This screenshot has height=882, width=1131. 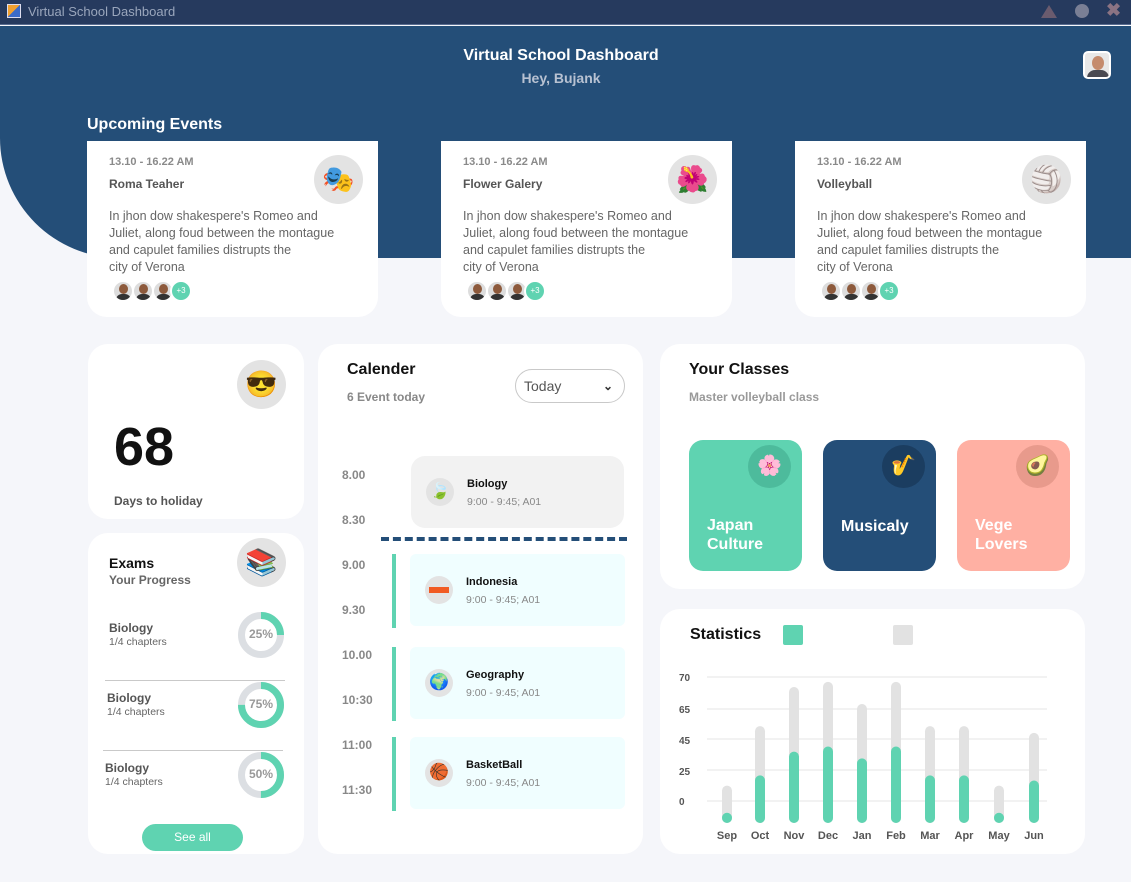 What do you see at coordinates (261, 384) in the screenshot?
I see `sunglasses-emoji-icon: 😎` at bounding box center [261, 384].